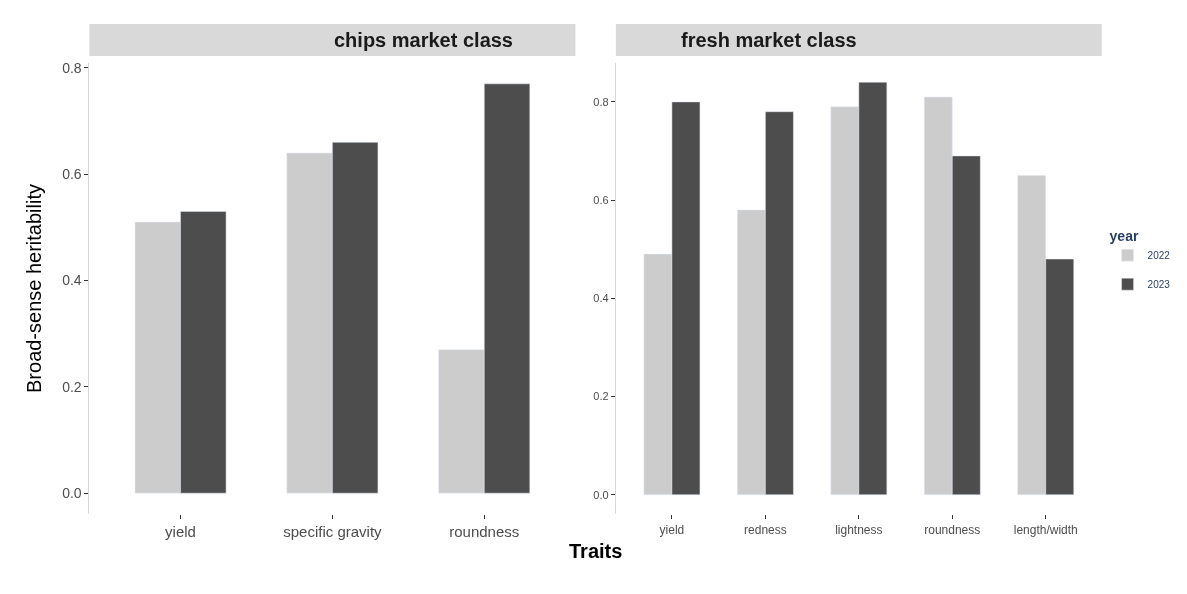 The image size is (1187, 594). I want to click on y-axis-title: Broad-sense heritability, so click(33, 288).